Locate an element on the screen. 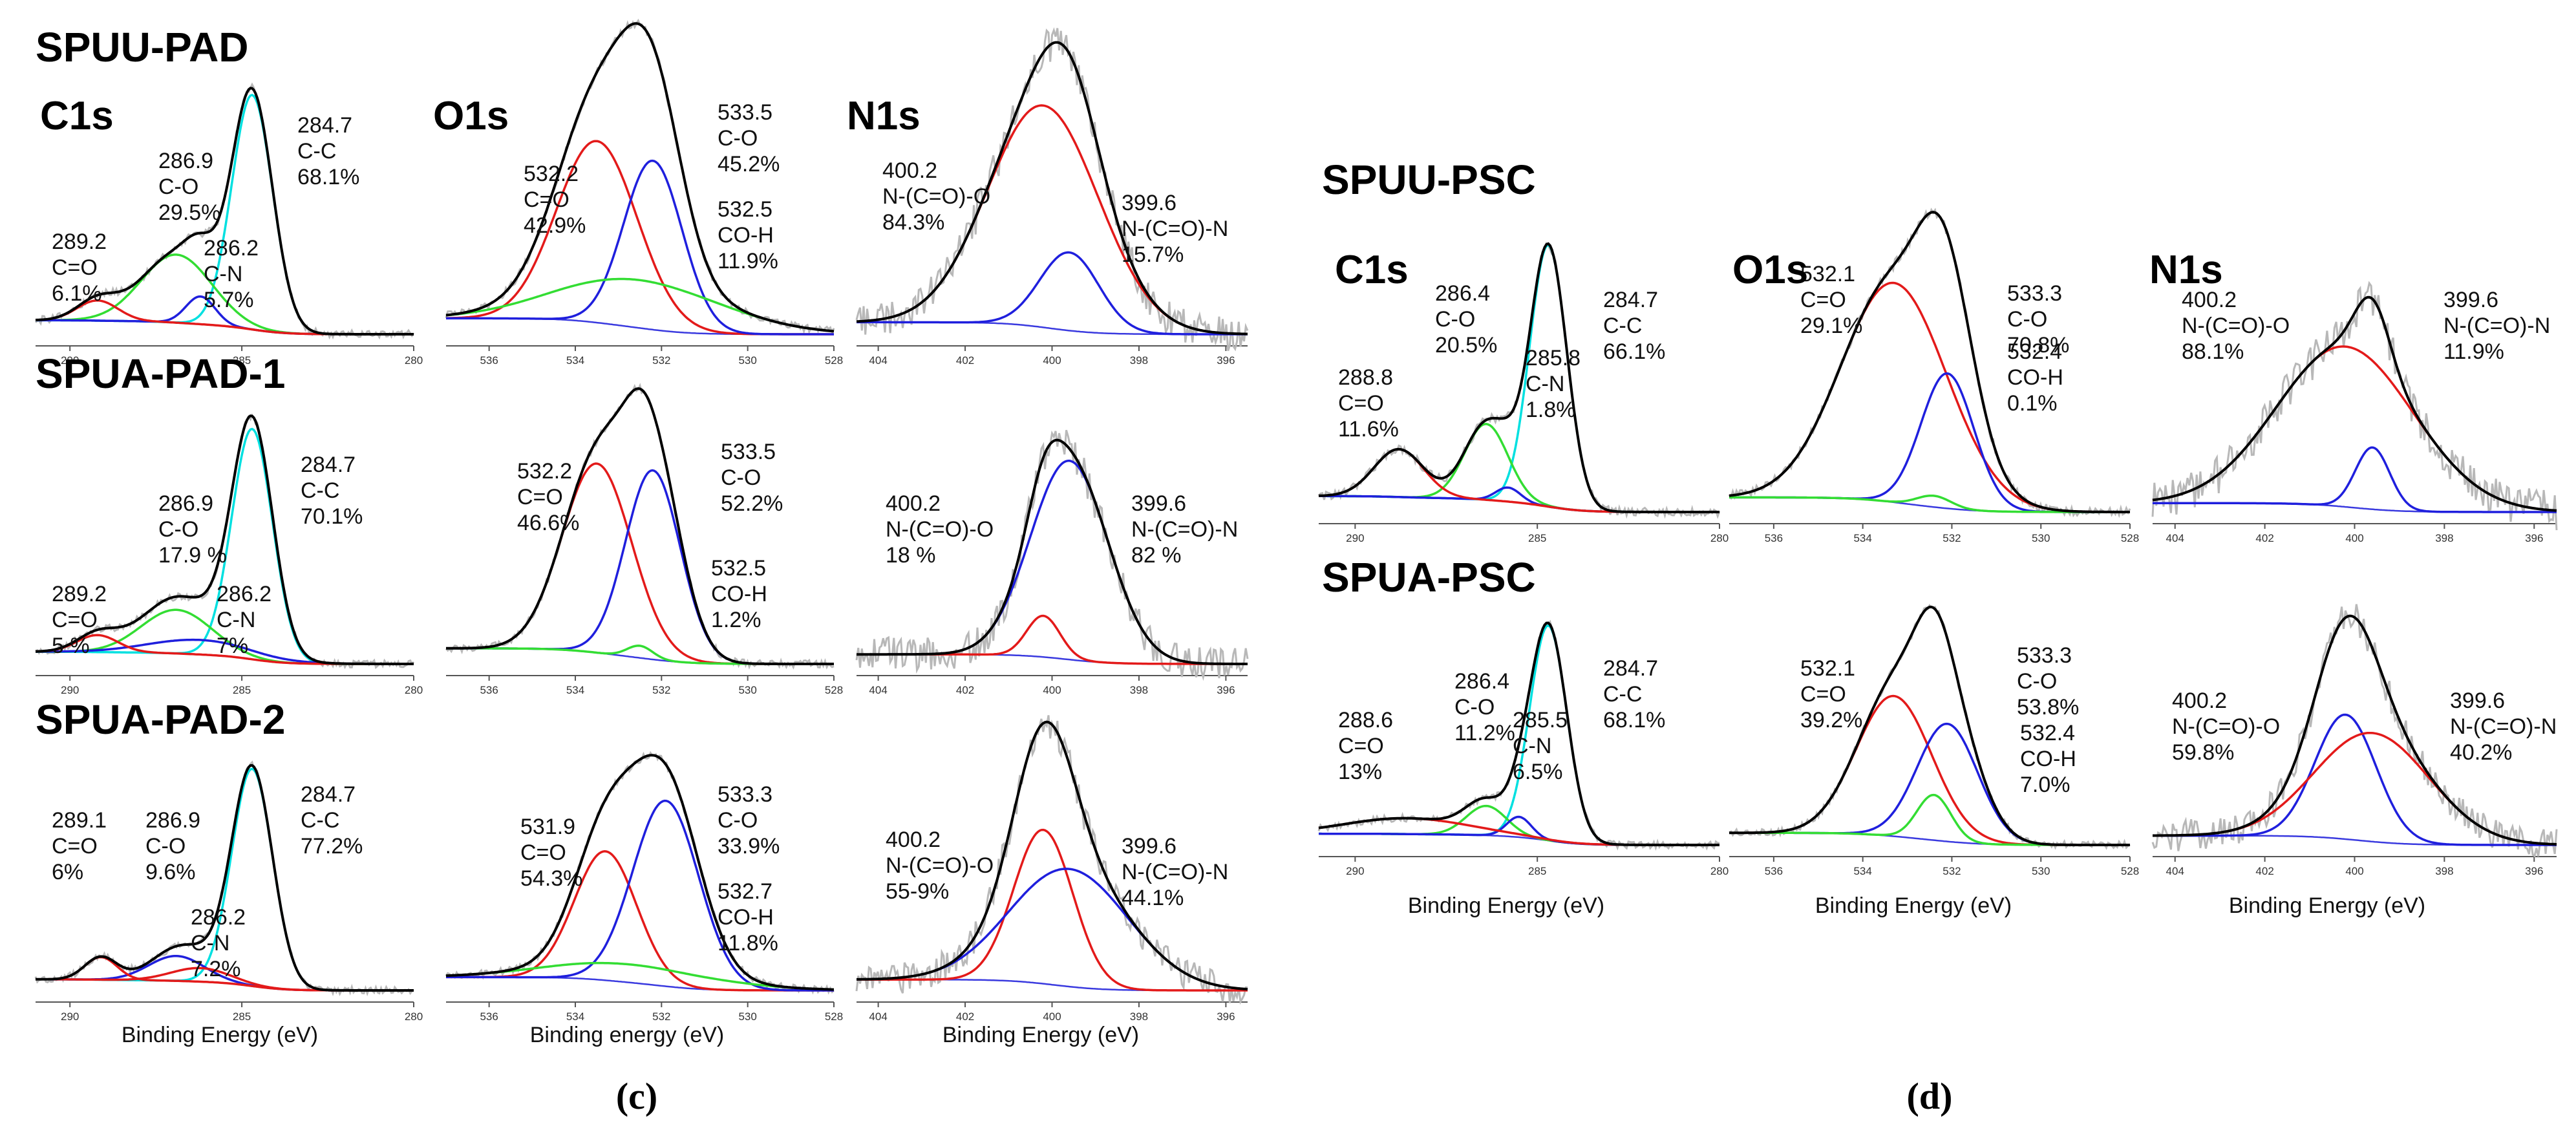 This screenshot has width=2576, height=1132. x-tick-label: 536 is located at coordinates (489, 1017).